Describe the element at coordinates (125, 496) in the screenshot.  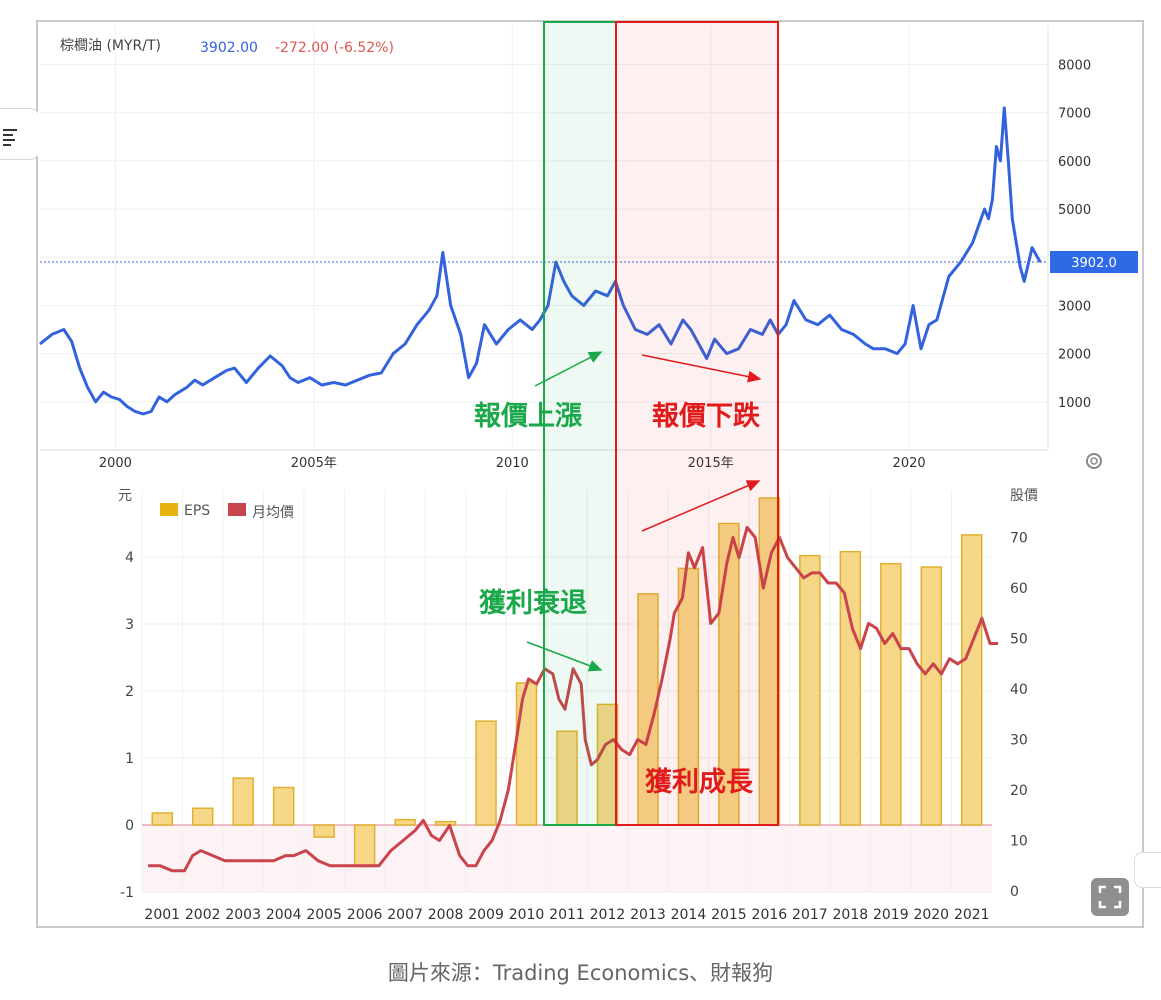
I see `left-axis-title: 元` at that location.